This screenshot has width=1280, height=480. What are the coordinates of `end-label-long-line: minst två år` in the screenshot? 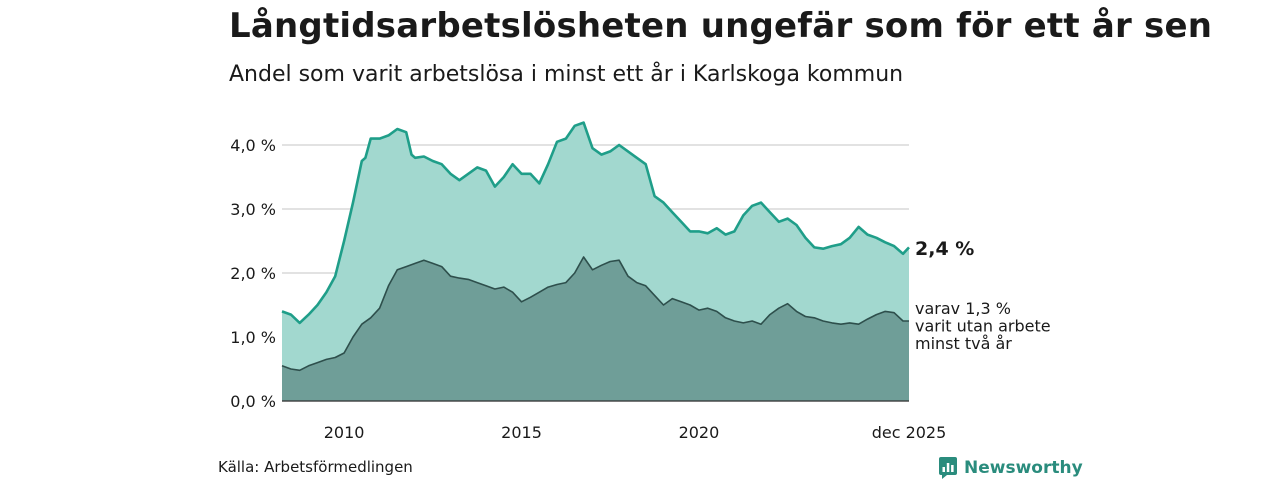 It's located at (963, 343).